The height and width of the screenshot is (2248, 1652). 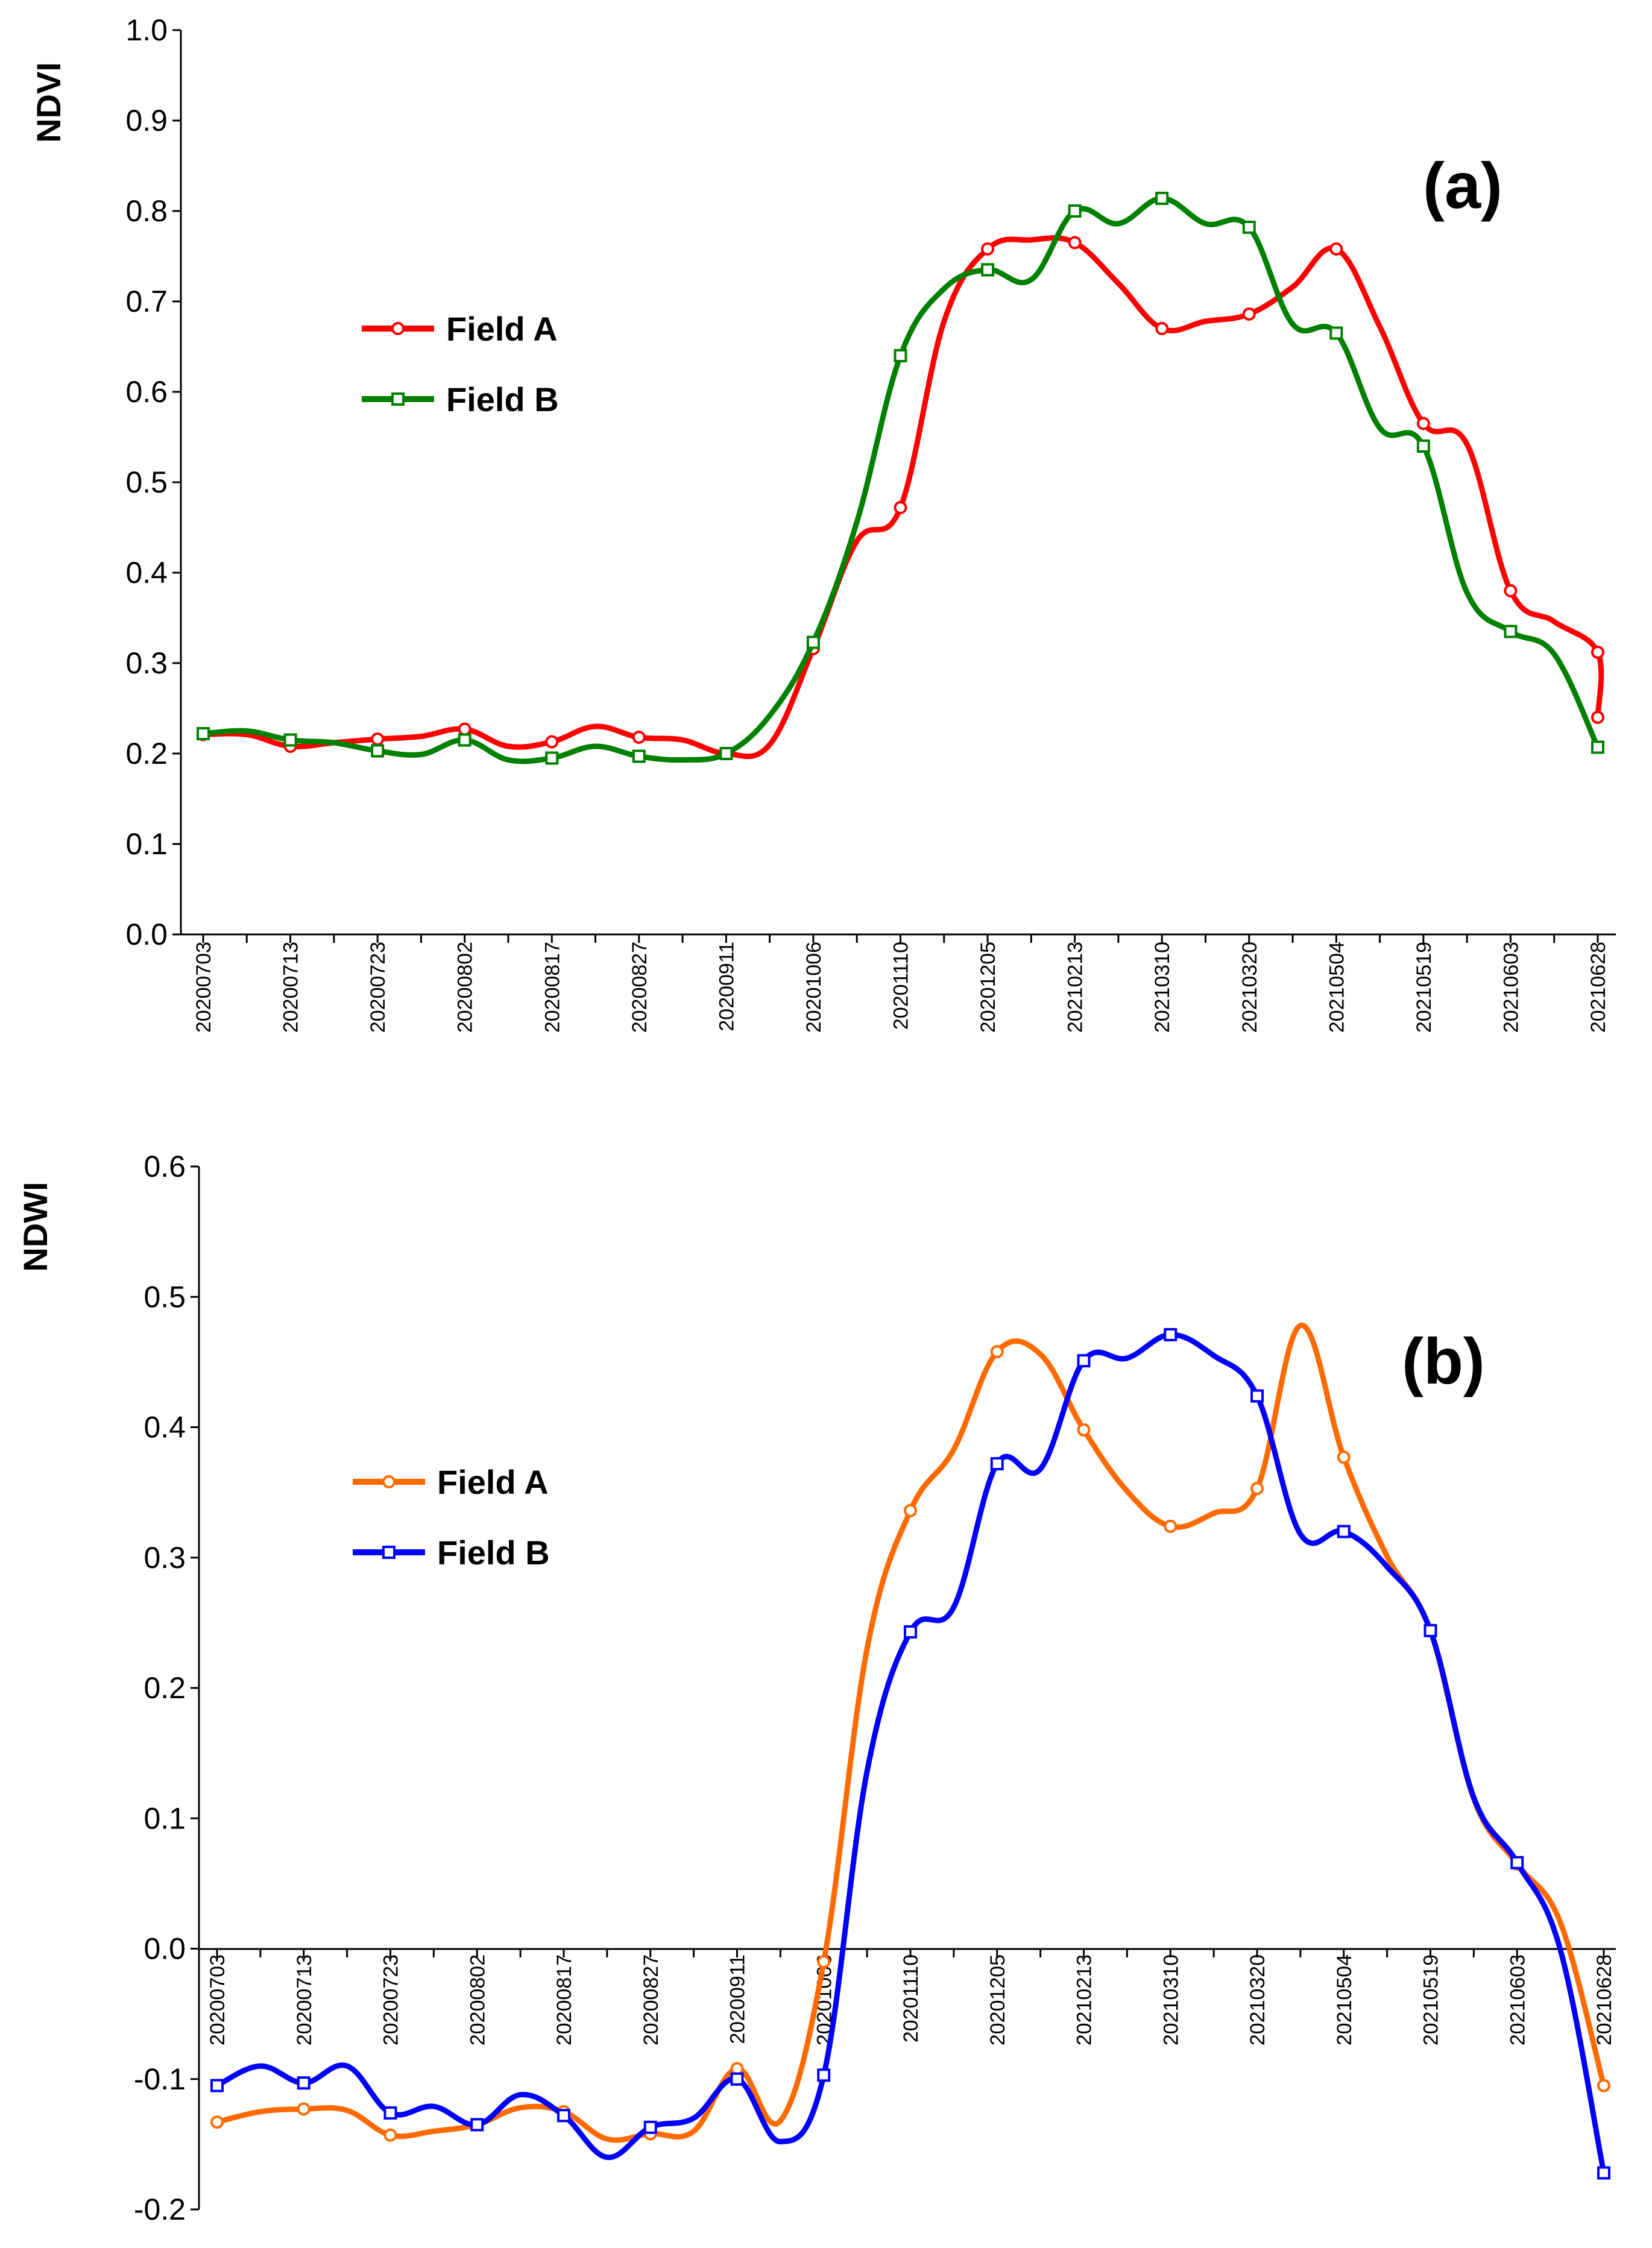 What do you see at coordinates (153, 482) in the screenshot?
I see `y-ticks: 0.0 0.1 0.2 0.3 0.4 0.5 0.6 0.7 0.8 0.9 1.0` at bounding box center [153, 482].